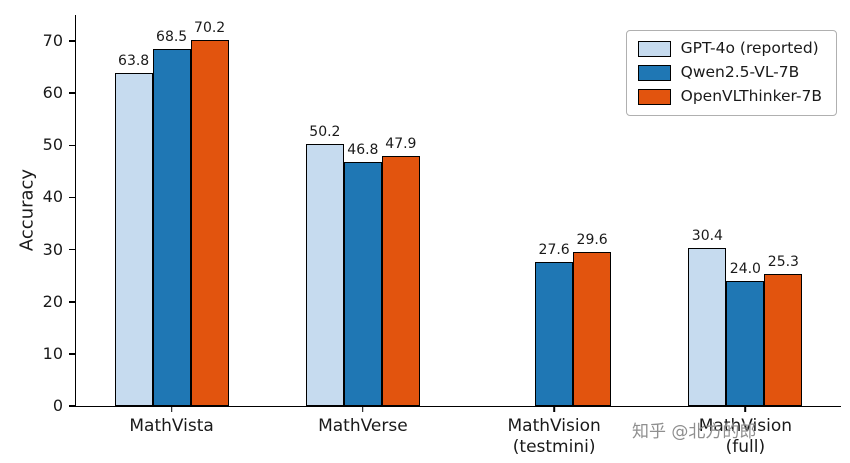  Describe the element at coordinates (52, 301) in the screenshot. I see `y-tick-label: 20` at that location.